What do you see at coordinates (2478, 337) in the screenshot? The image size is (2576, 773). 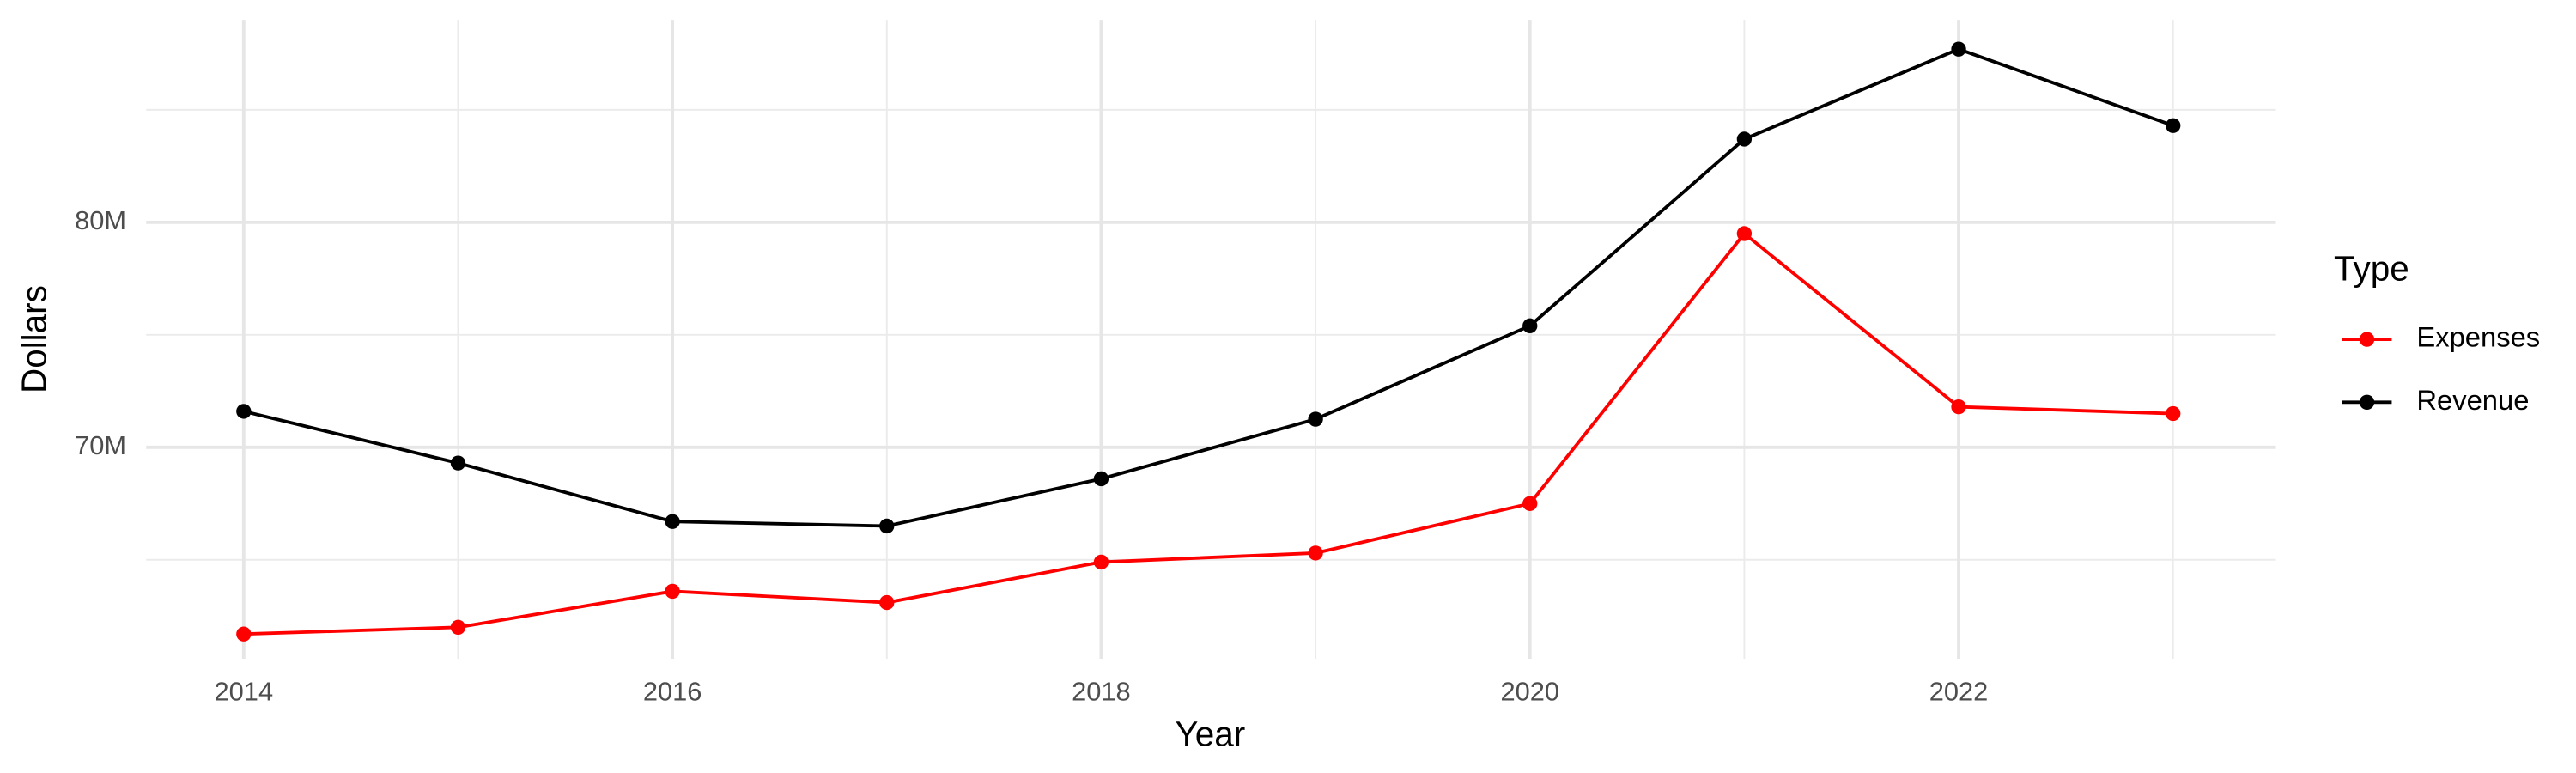 I see `legend-label: Expenses` at bounding box center [2478, 337].